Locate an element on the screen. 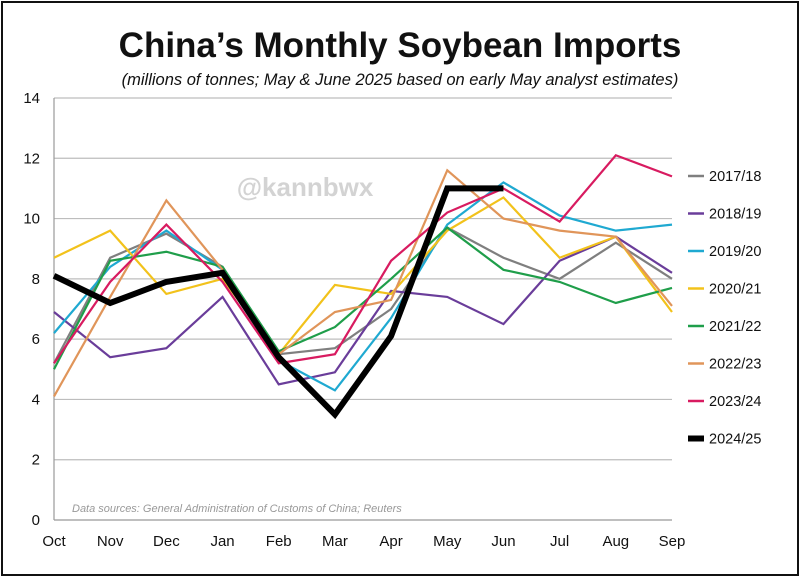 Image resolution: width=800 pixels, height=577 pixels. x-tick-label: Feb is located at coordinates (279, 541).